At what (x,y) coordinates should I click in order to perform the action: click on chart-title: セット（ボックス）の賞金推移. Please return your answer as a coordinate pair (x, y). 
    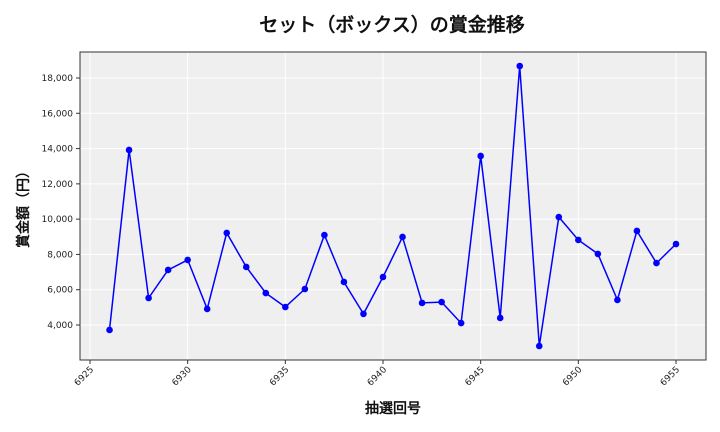
    Looking at the image, I should click on (392, 25).